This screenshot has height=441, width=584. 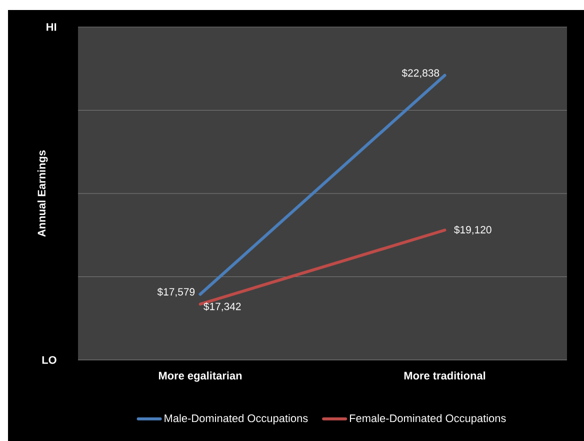 What do you see at coordinates (428, 419) in the screenshot?
I see `legend-label: Female-Dominated Occupations` at bounding box center [428, 419].